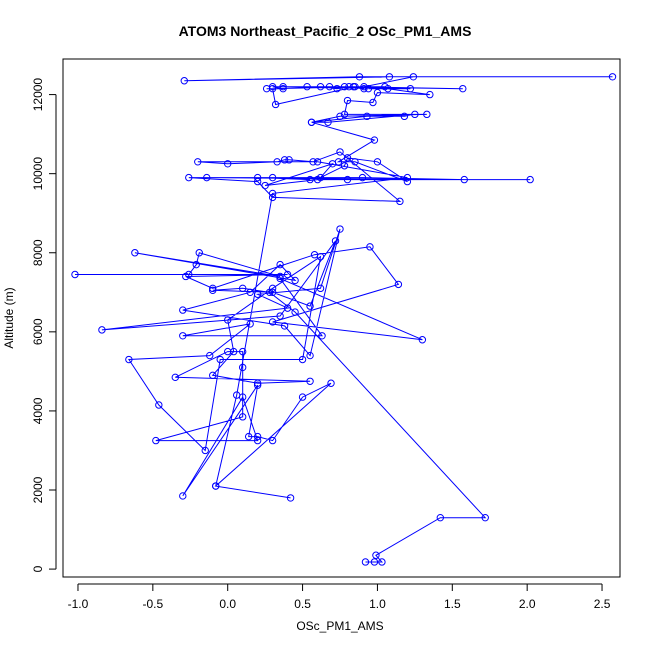  I want to click on y-tick-label: 12000, so click(38, 95).